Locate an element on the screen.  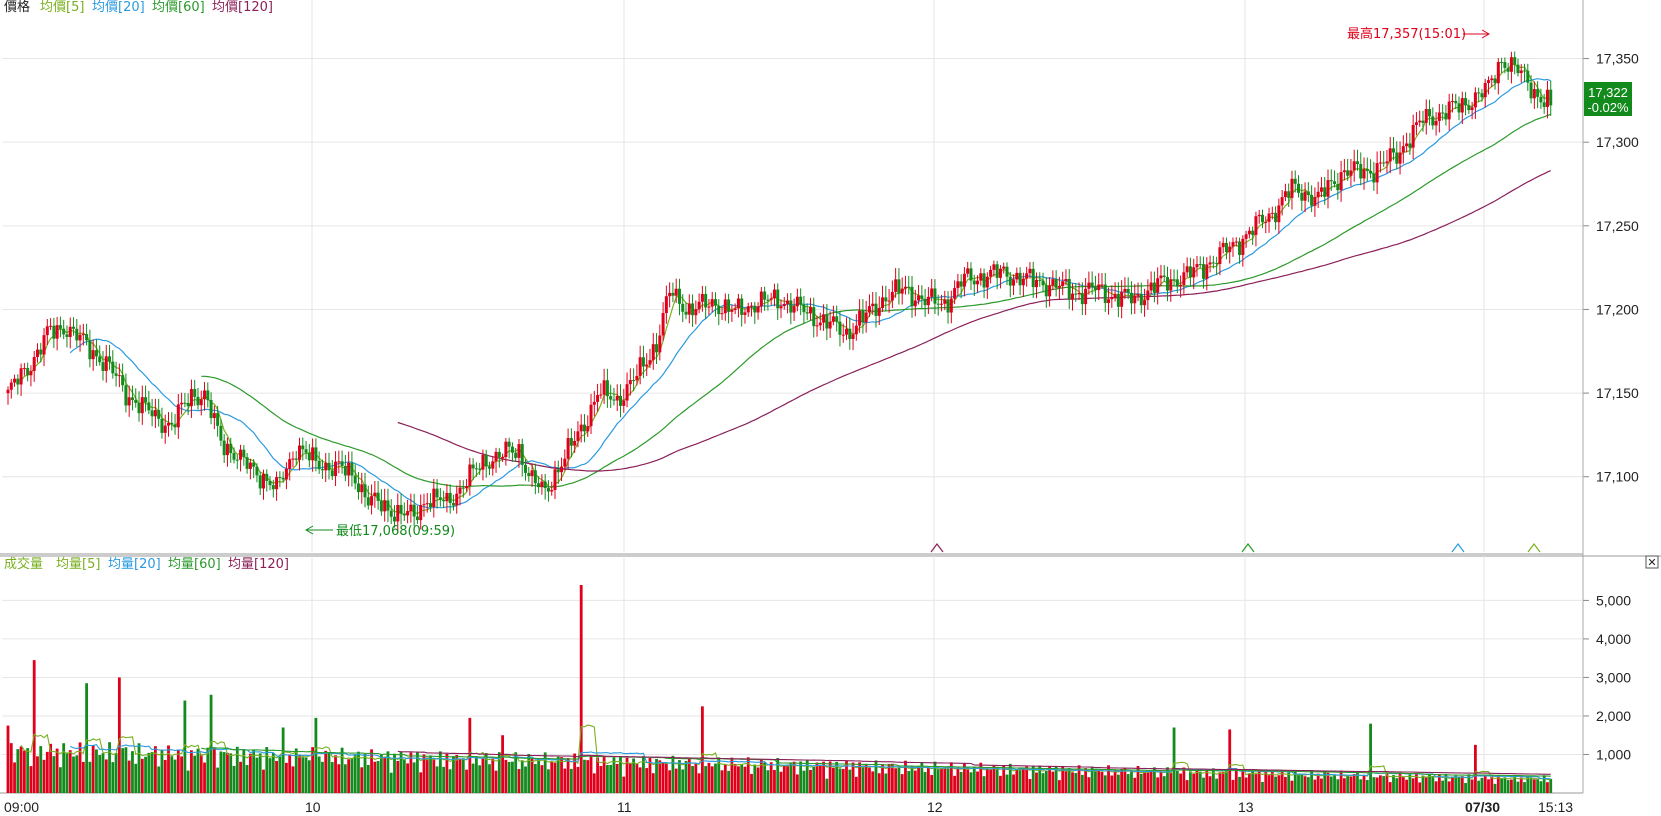
legend-vma120: 均量[120] is located at coordinates (258, 564).